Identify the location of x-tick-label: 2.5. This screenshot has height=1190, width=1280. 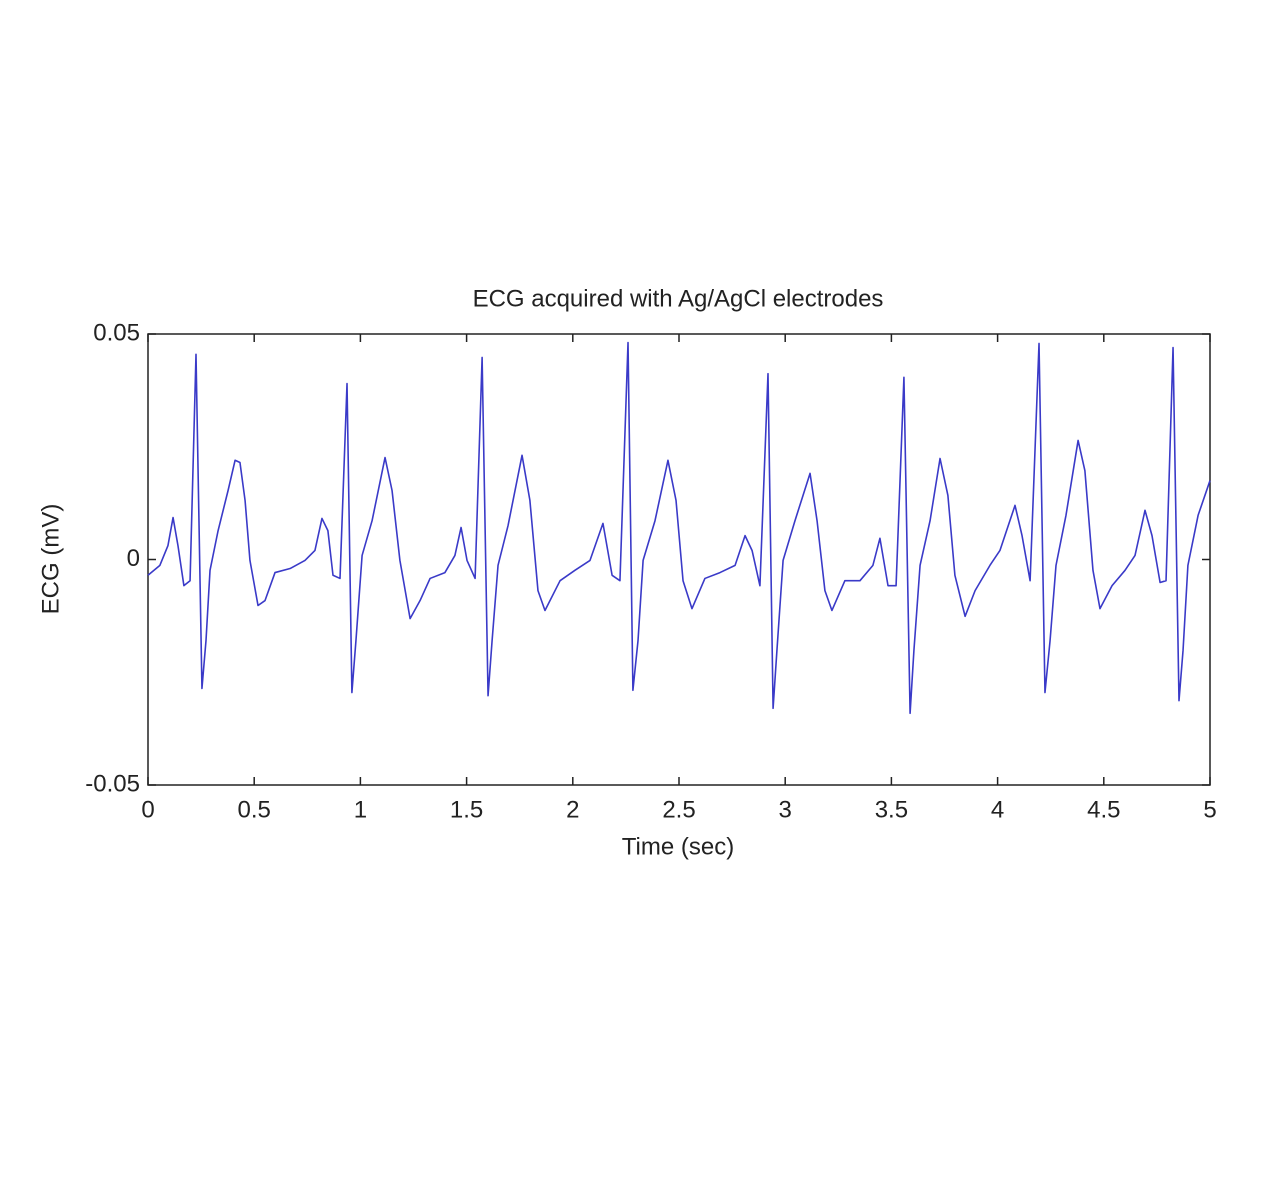
(678, 809).